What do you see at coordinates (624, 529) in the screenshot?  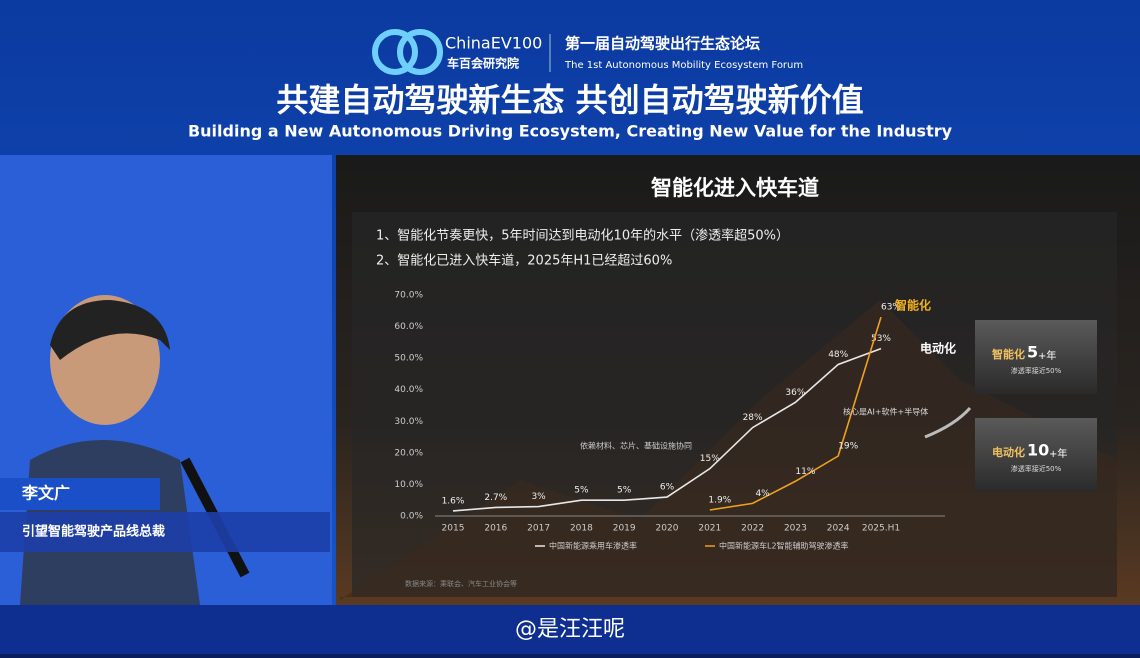 I see `x-tick-label: 2019` at bounding box center [624, 529].